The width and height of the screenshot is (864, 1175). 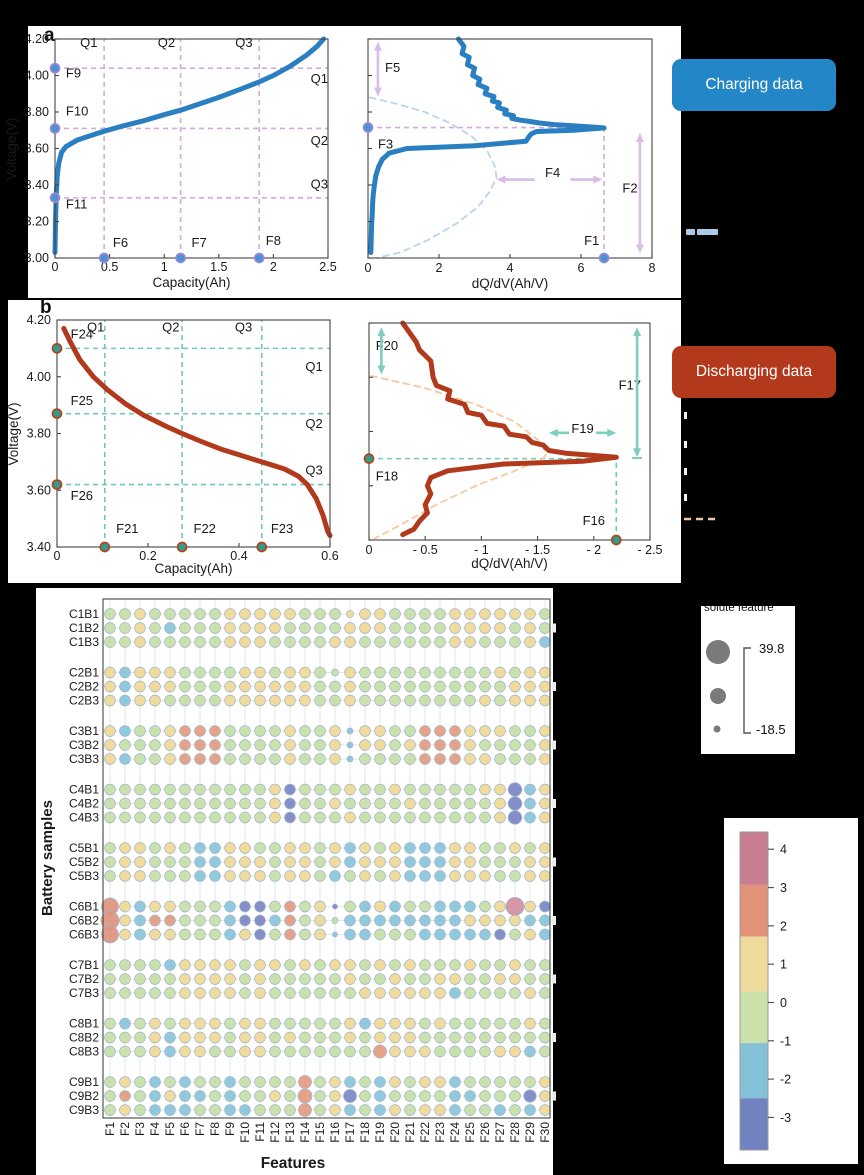 I want to click on bubble-C5B2-F8, so click(x=215, y=862).